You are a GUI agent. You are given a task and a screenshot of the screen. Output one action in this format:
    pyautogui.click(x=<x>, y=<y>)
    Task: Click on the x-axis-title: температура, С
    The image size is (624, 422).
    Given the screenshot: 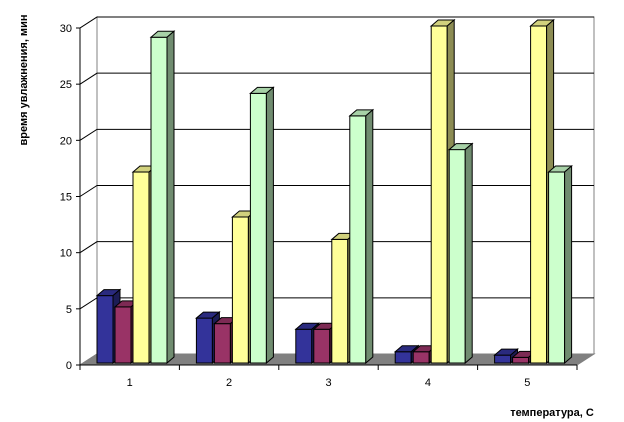 What is the action you would take?
    pyautogui.click(x=552, y=413)
    